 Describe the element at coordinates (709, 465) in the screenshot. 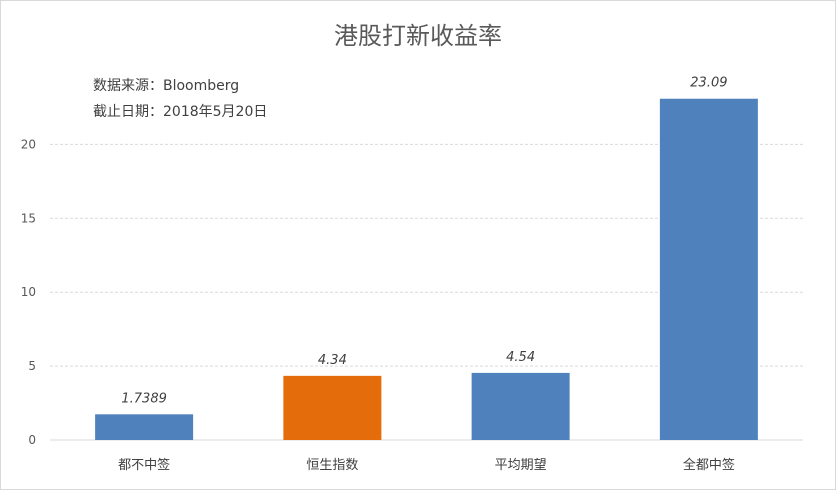

I see `x-tick-label: 全都中签` at that location.